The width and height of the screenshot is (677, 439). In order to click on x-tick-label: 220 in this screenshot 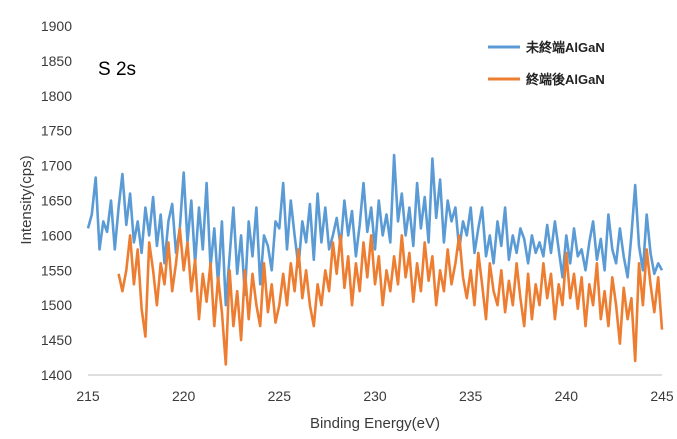, I will do `click(184, 396)`.